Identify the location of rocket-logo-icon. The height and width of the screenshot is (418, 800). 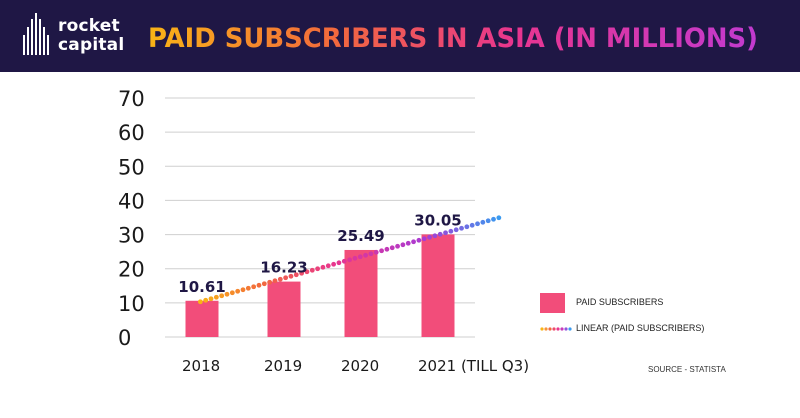
(36, 34).